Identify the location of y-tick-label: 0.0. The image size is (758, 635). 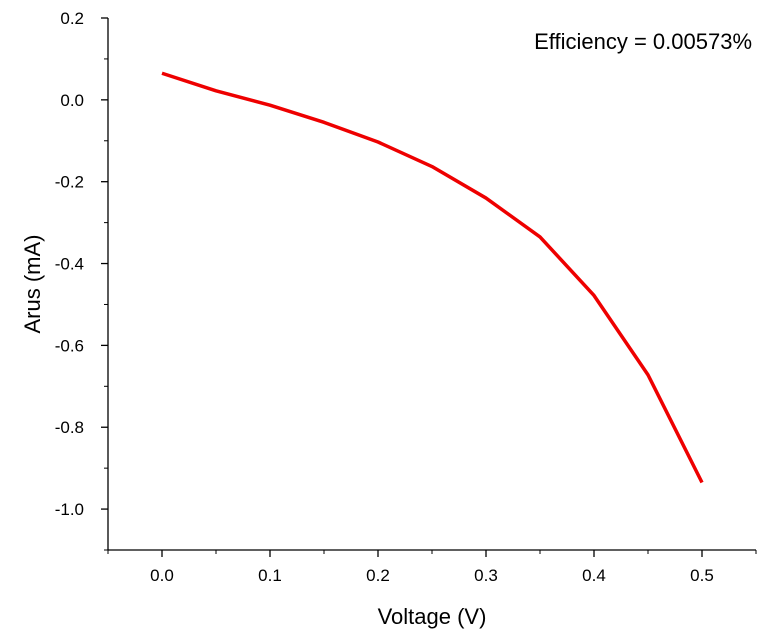
(72, 100).